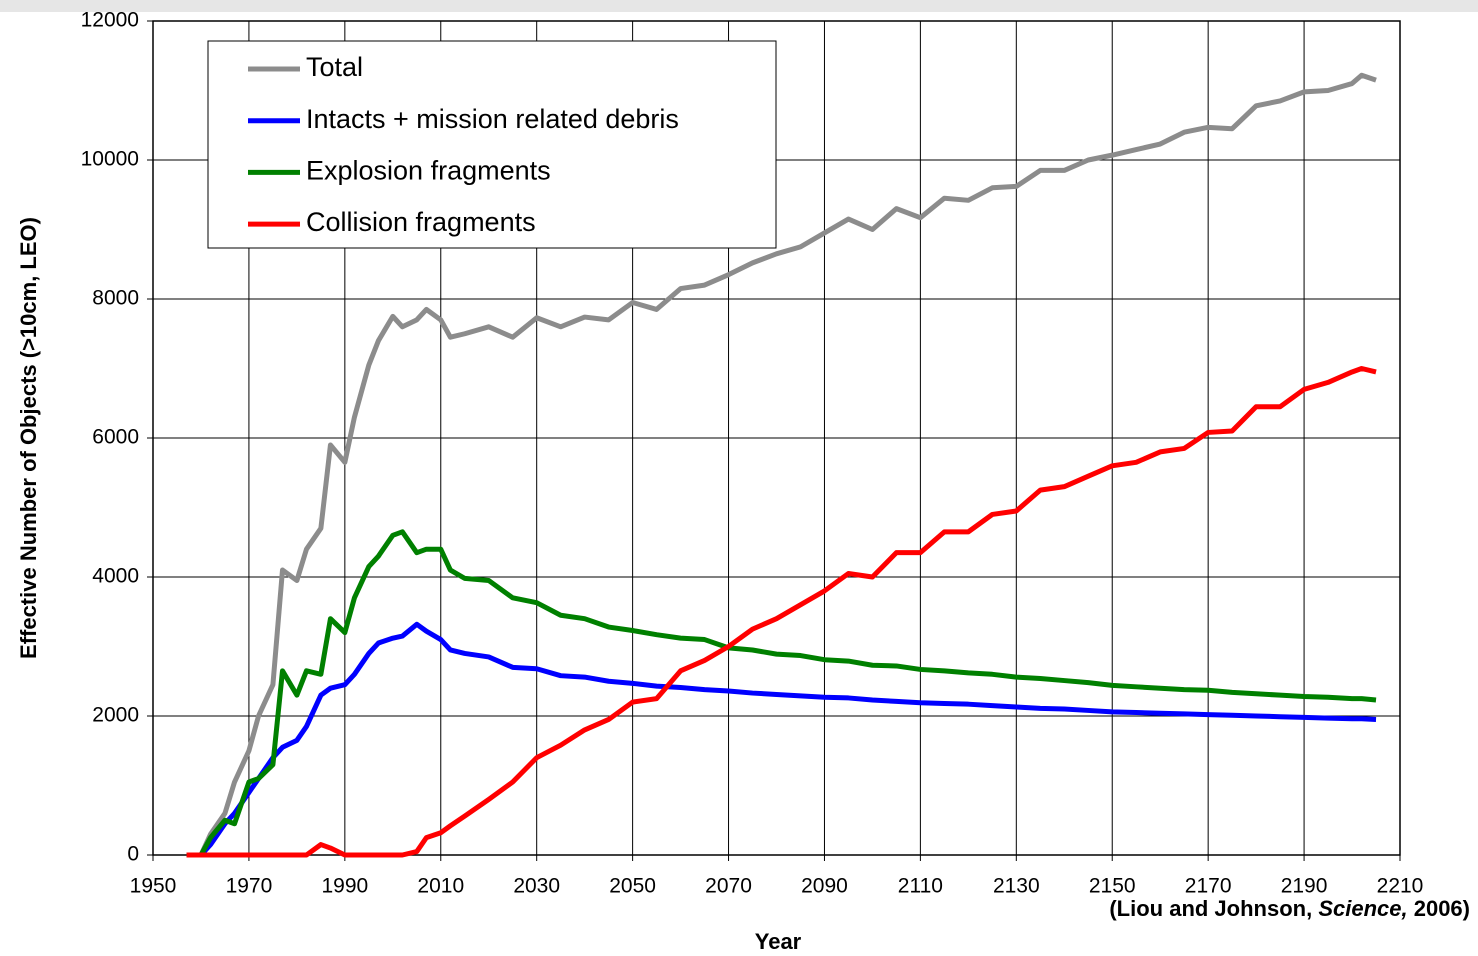 Image resolution: width=1478 pixels, height=956 pixels. Describe the element at coordinates (492, 119) in the screenshot. I see `legend-label: Intacts + mission related debris` at that location.